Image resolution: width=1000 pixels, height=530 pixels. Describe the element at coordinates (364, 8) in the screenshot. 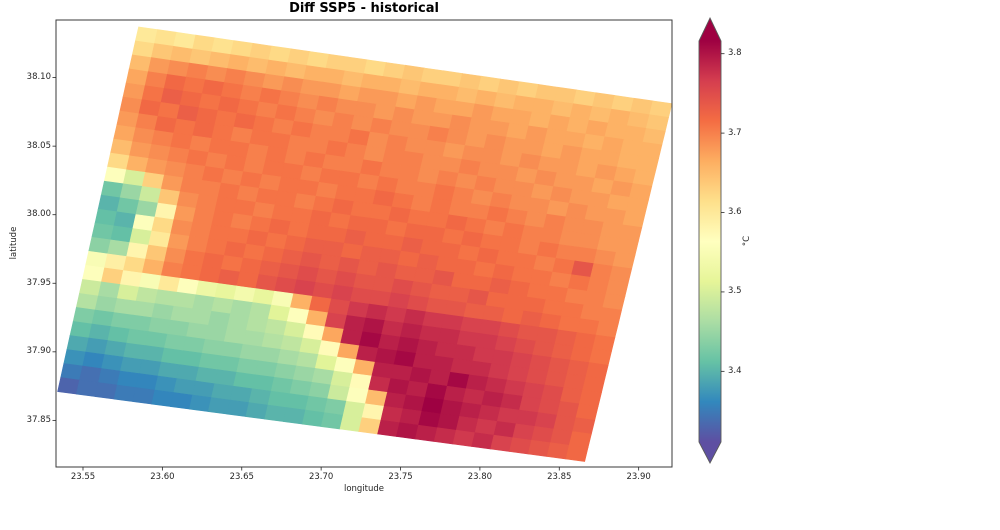

I see `chart-title: Diff SSP5 - historical` at that location.